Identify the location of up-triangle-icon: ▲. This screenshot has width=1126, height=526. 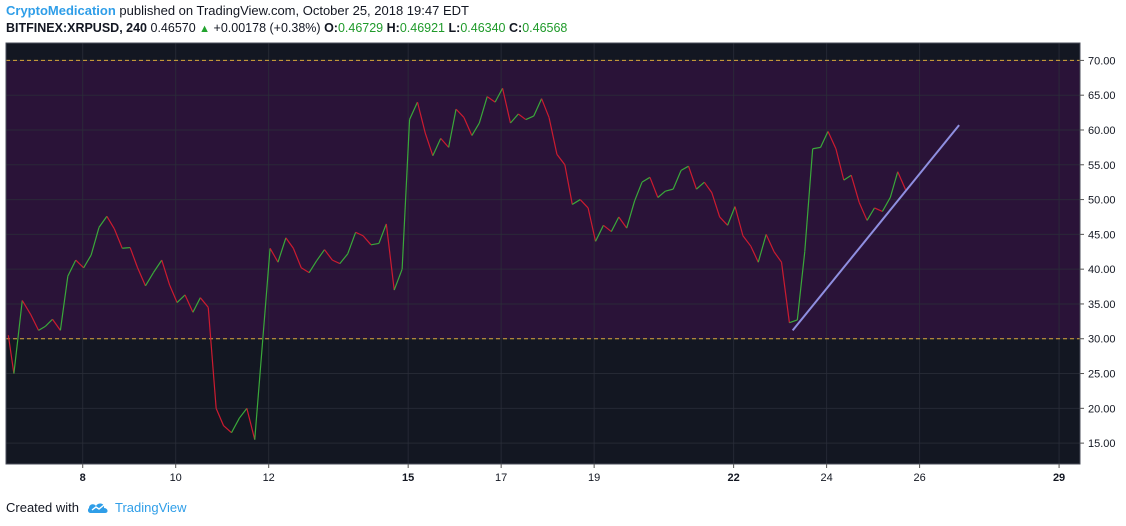
(205, 29).